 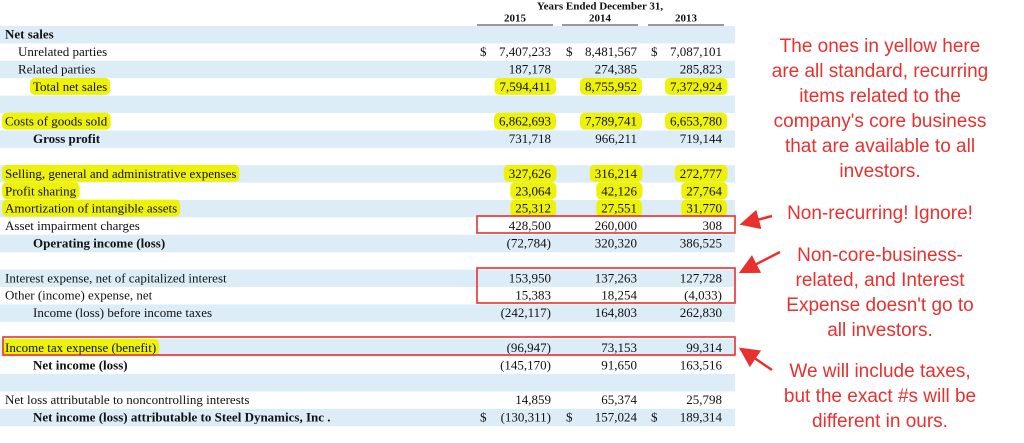 I want to click on cell-value: (72,784), so click(x=529, y=242).